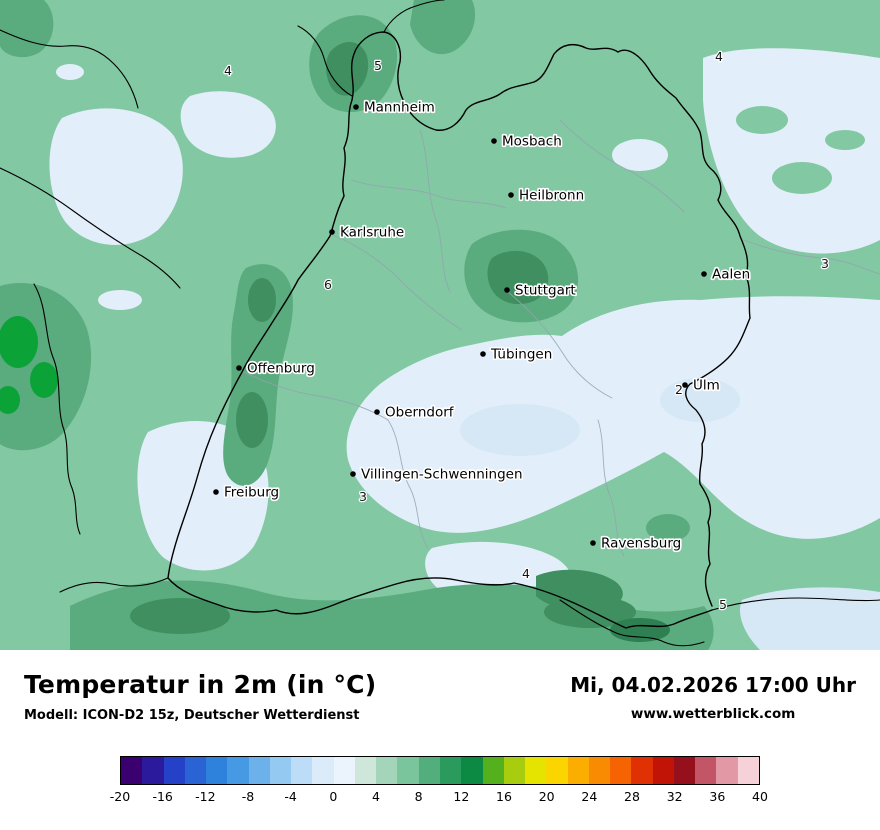 The image size is (880, 830). I want to click on colorbar-tick: -16, so click(162, 796).